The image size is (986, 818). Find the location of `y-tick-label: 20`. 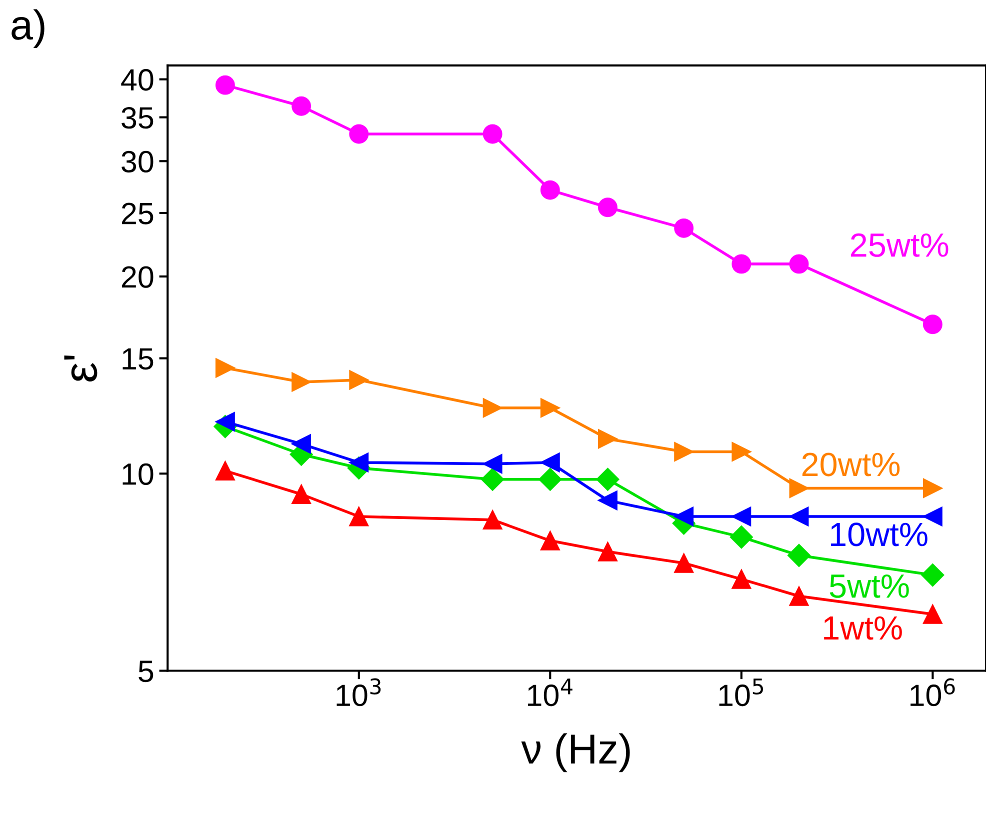

y-tick-label: 20 is located at coordinates (138, 277).